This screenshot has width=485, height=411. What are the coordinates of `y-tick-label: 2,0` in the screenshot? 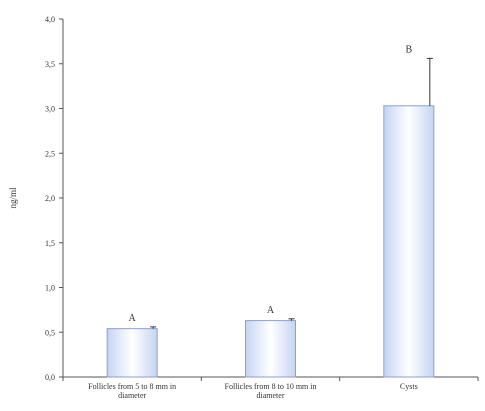 It's located at (50, 198).